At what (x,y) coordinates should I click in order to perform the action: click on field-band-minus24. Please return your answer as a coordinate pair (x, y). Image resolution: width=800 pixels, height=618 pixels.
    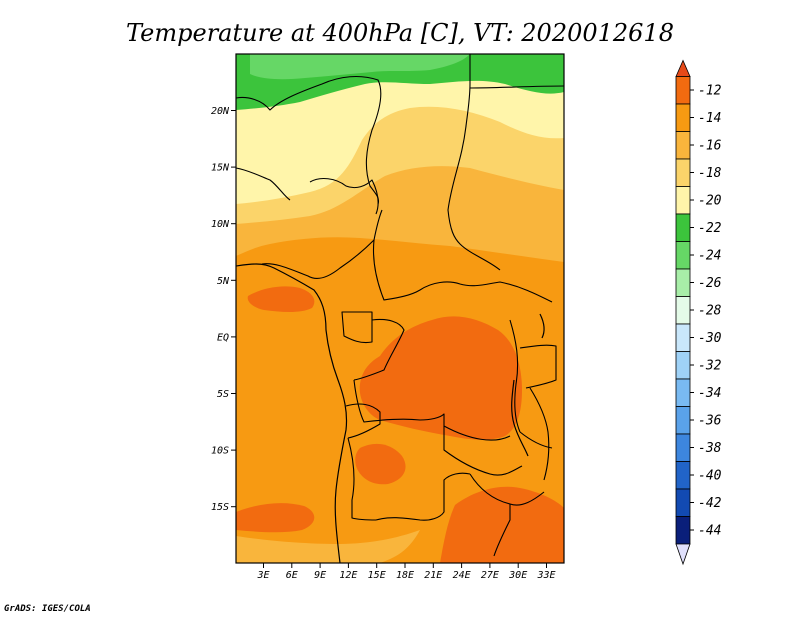
    Looking at the image, I should click on (360, 67).